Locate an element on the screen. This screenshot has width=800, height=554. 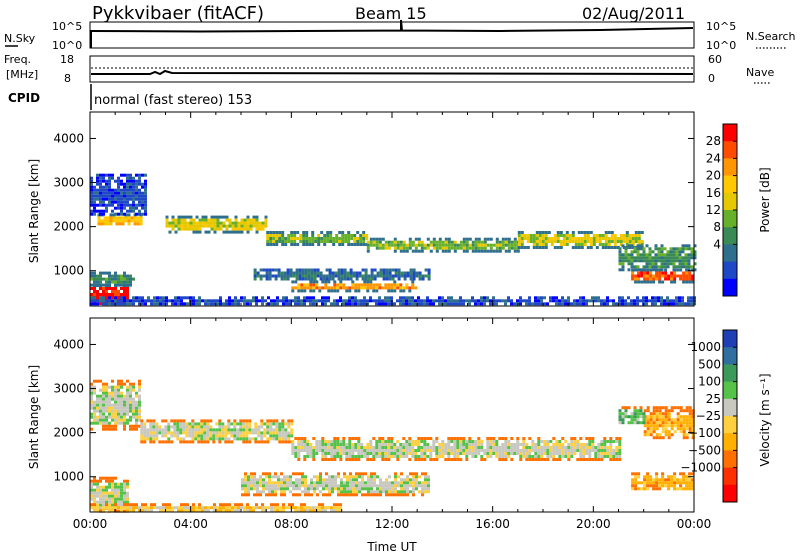
power-band is located at coordinates (663, 276).